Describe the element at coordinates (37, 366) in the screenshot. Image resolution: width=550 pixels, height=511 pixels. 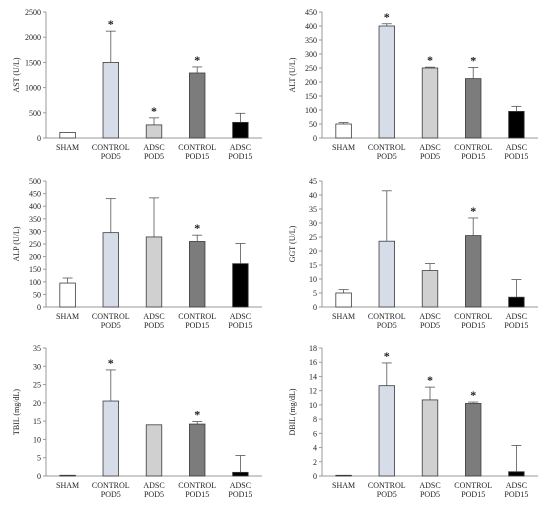
I see `y-tick-label: 30` at that location.